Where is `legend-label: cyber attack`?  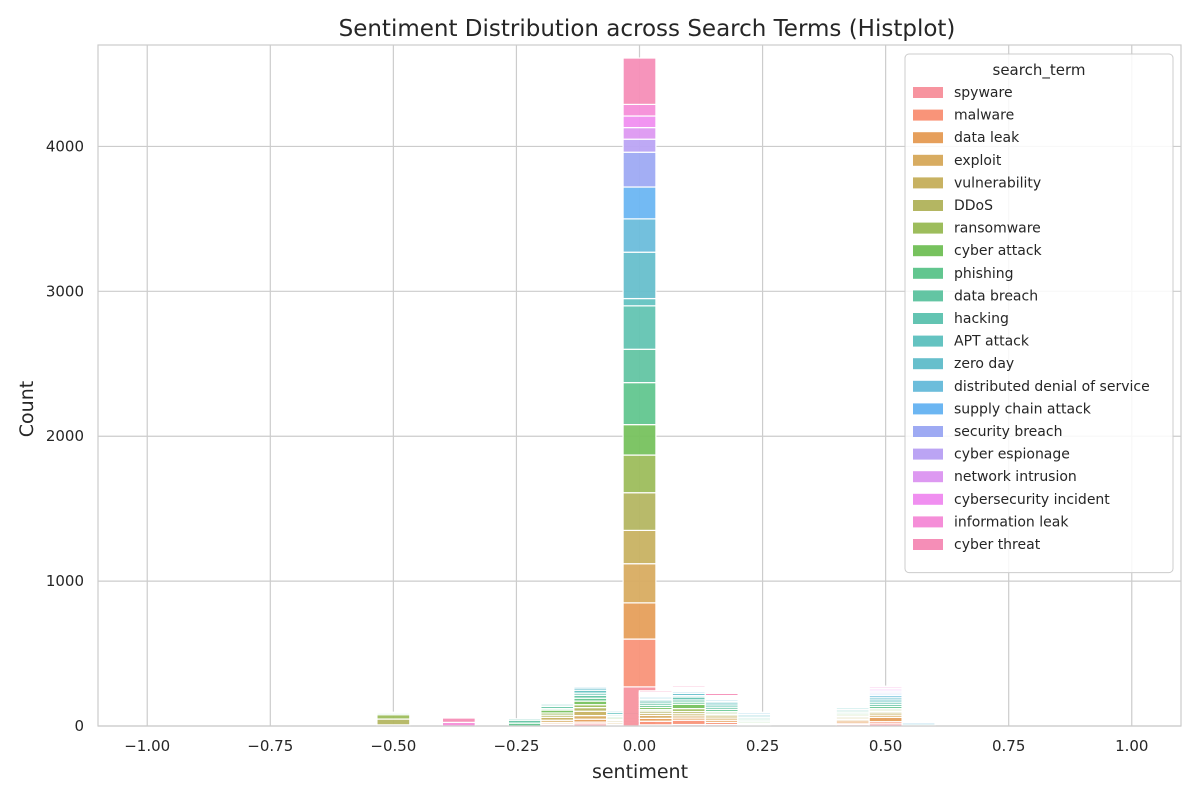 legend-label: cyber attack is located at coordinates (998, 251).